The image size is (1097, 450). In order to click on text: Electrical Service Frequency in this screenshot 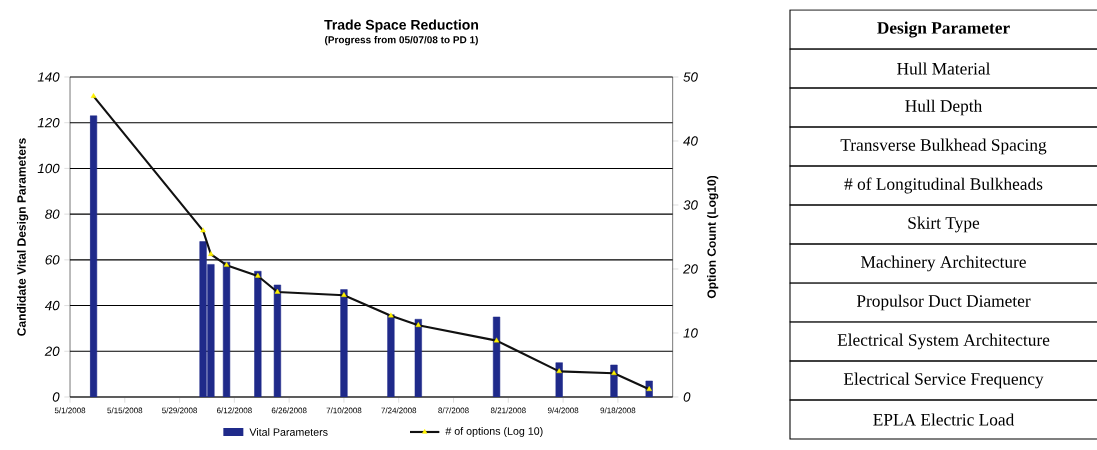, I will do `click(943, 380)`.